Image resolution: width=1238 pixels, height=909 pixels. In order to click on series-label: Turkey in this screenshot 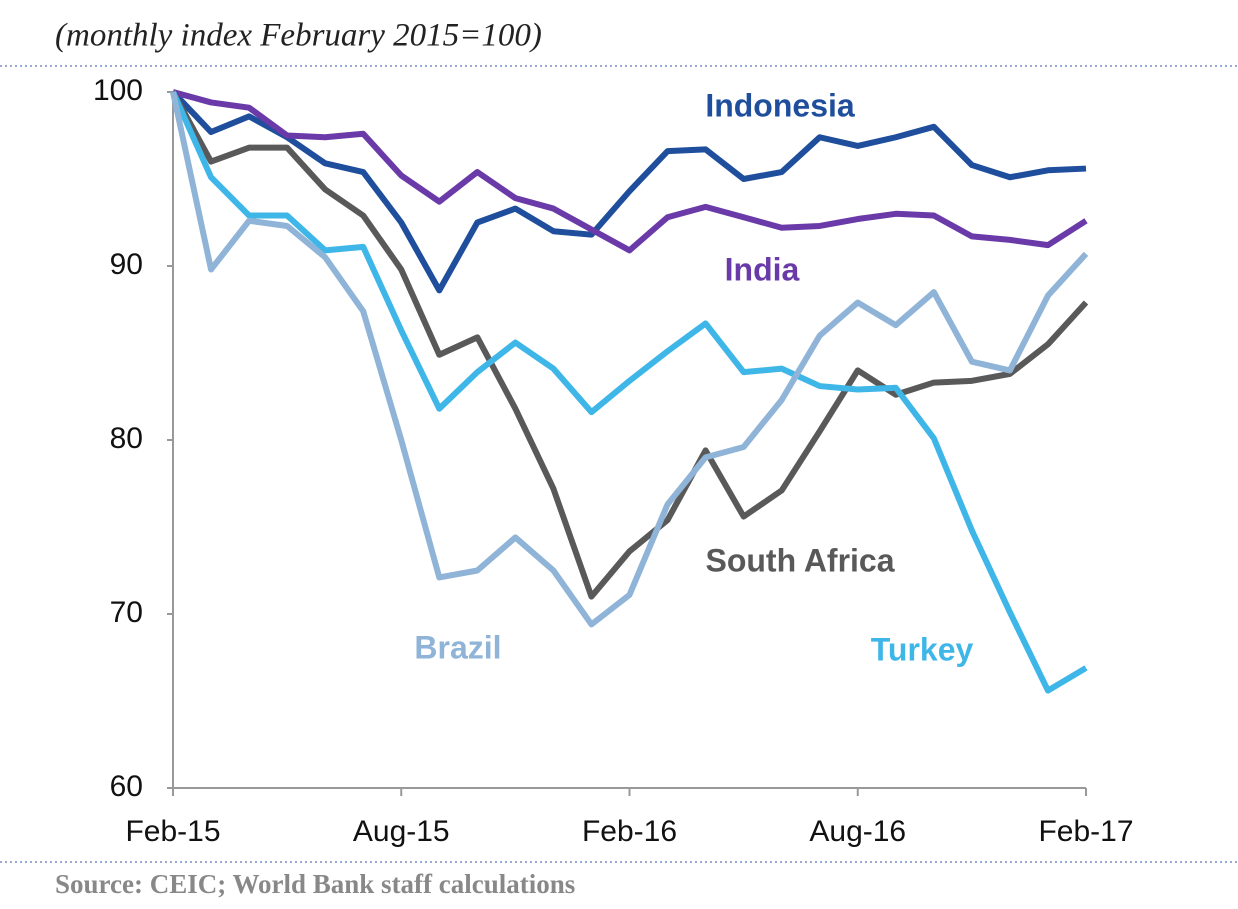, I will do `click(922, 649)`.